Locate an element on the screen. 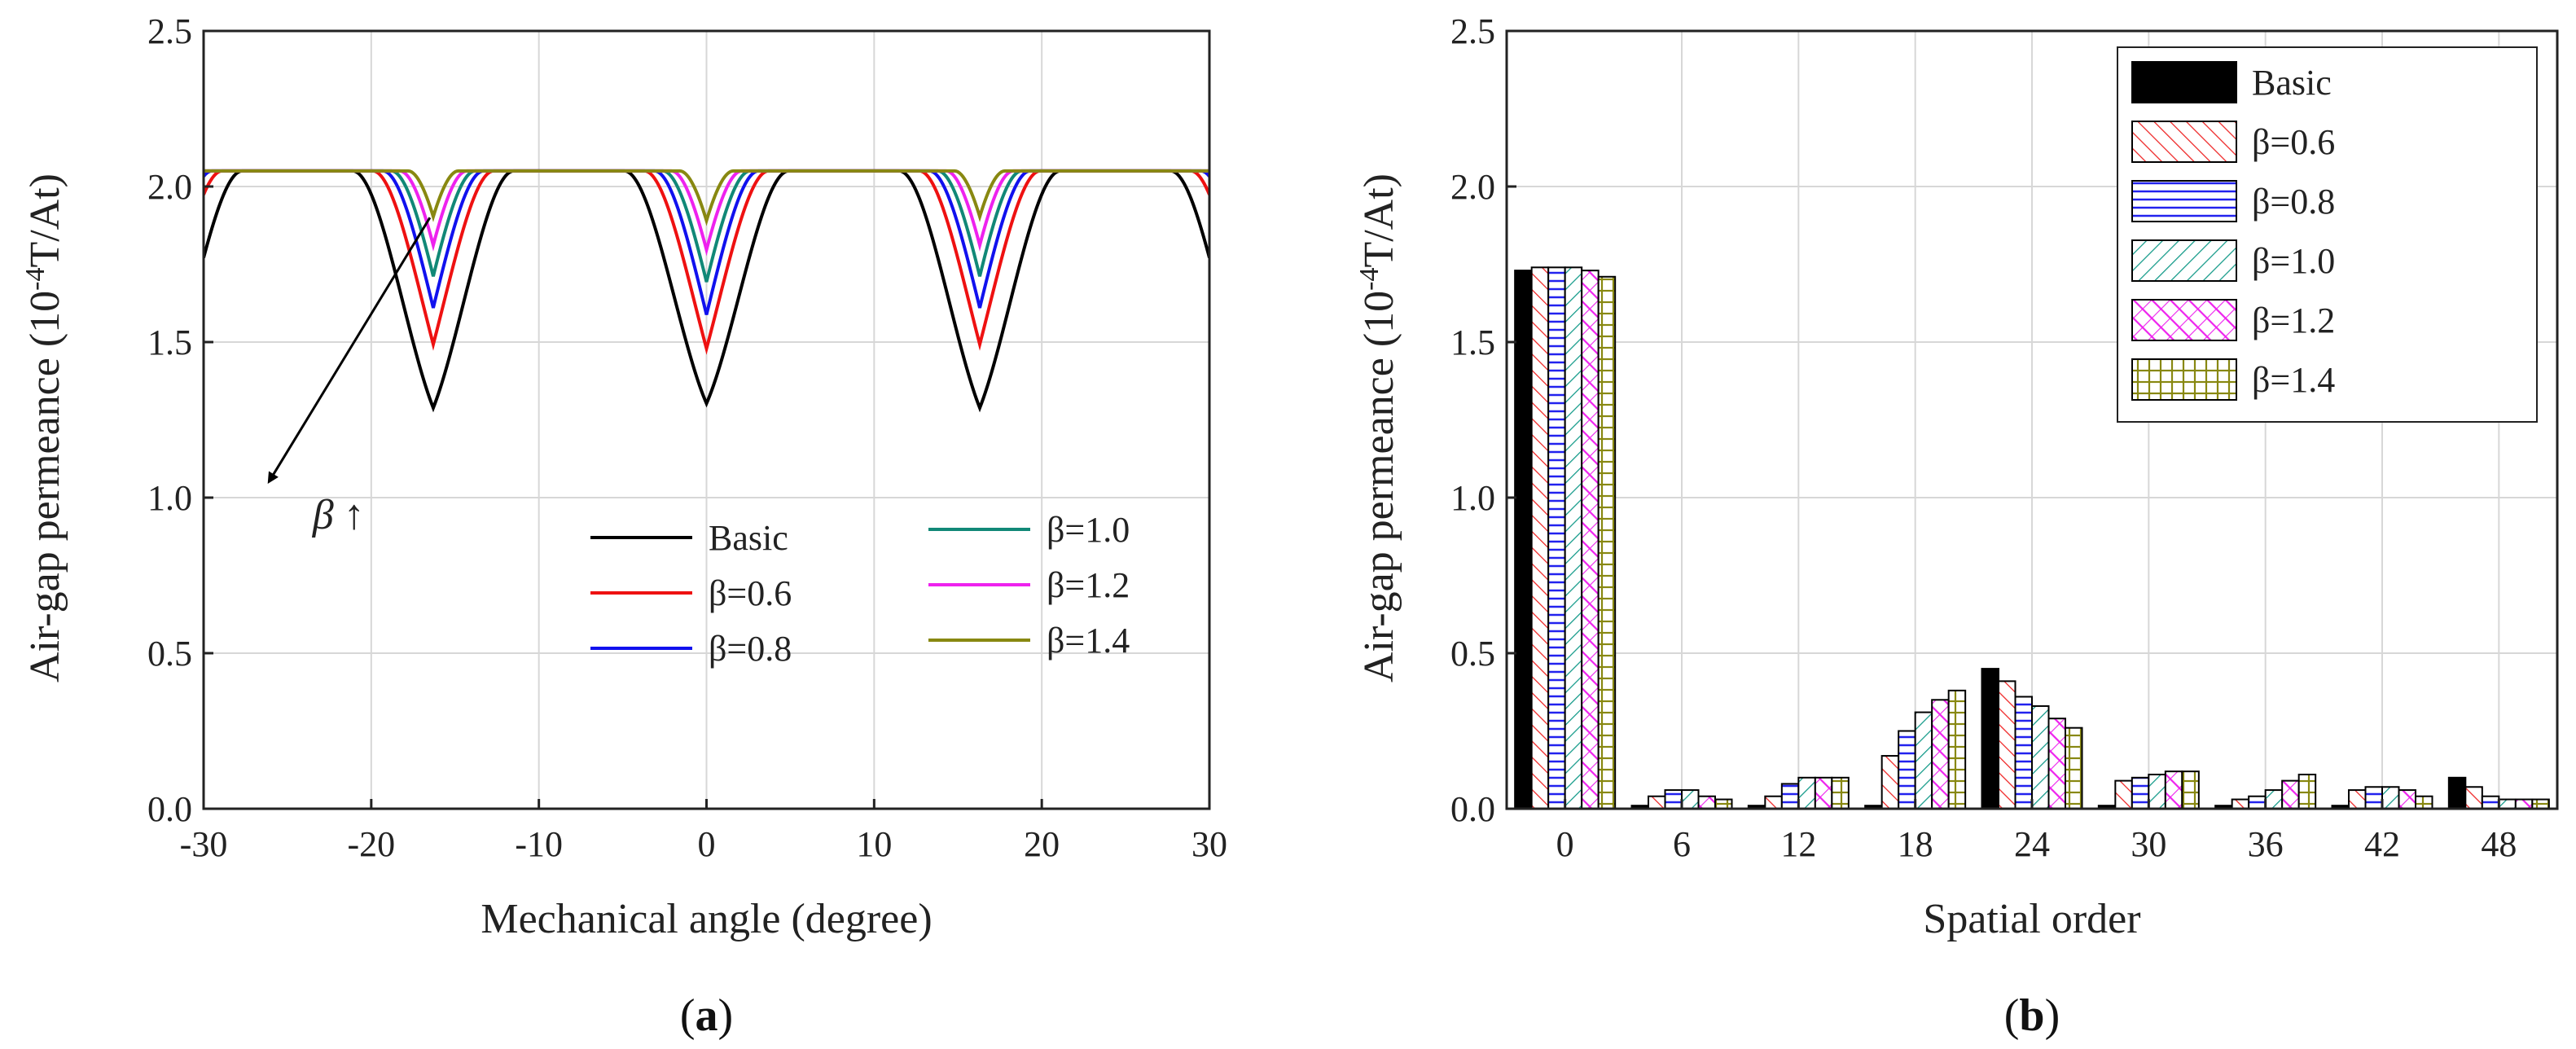 This screenshot has height=1049, width=2576. chart-a-y-tick-label: 0.5 is located at coordinates (169, 654).